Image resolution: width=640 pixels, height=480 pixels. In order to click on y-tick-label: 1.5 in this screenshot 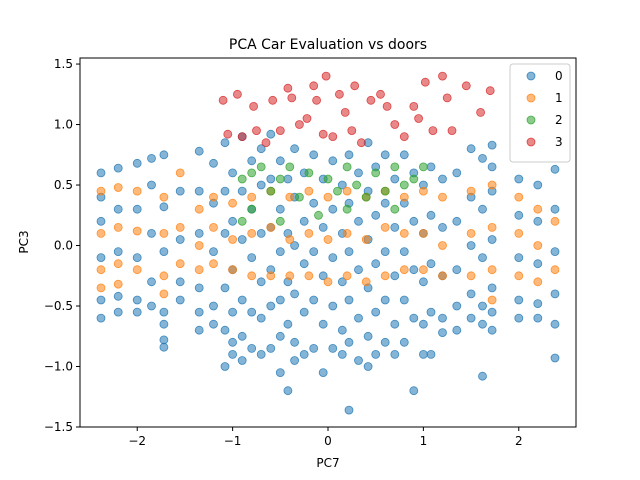, I will do `click(63, 64)`.